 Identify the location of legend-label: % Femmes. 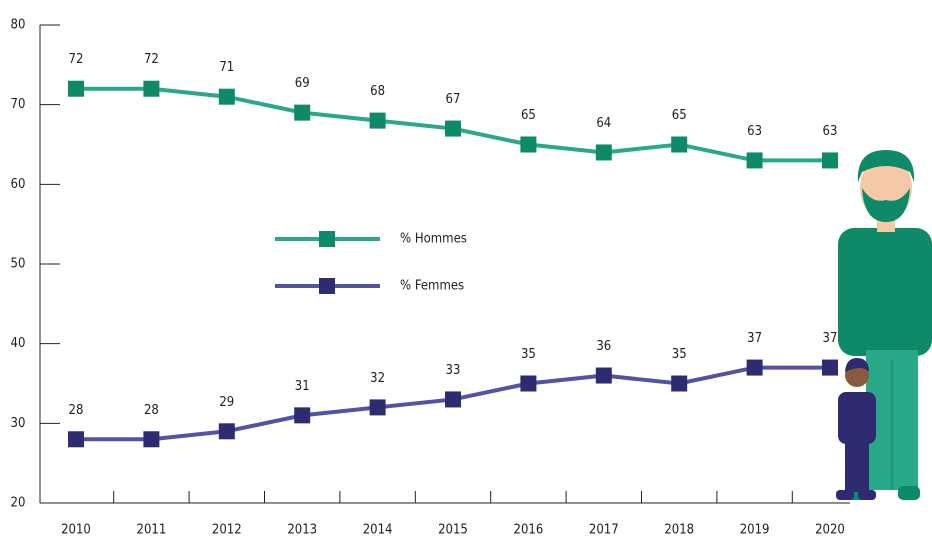
(432, 286).